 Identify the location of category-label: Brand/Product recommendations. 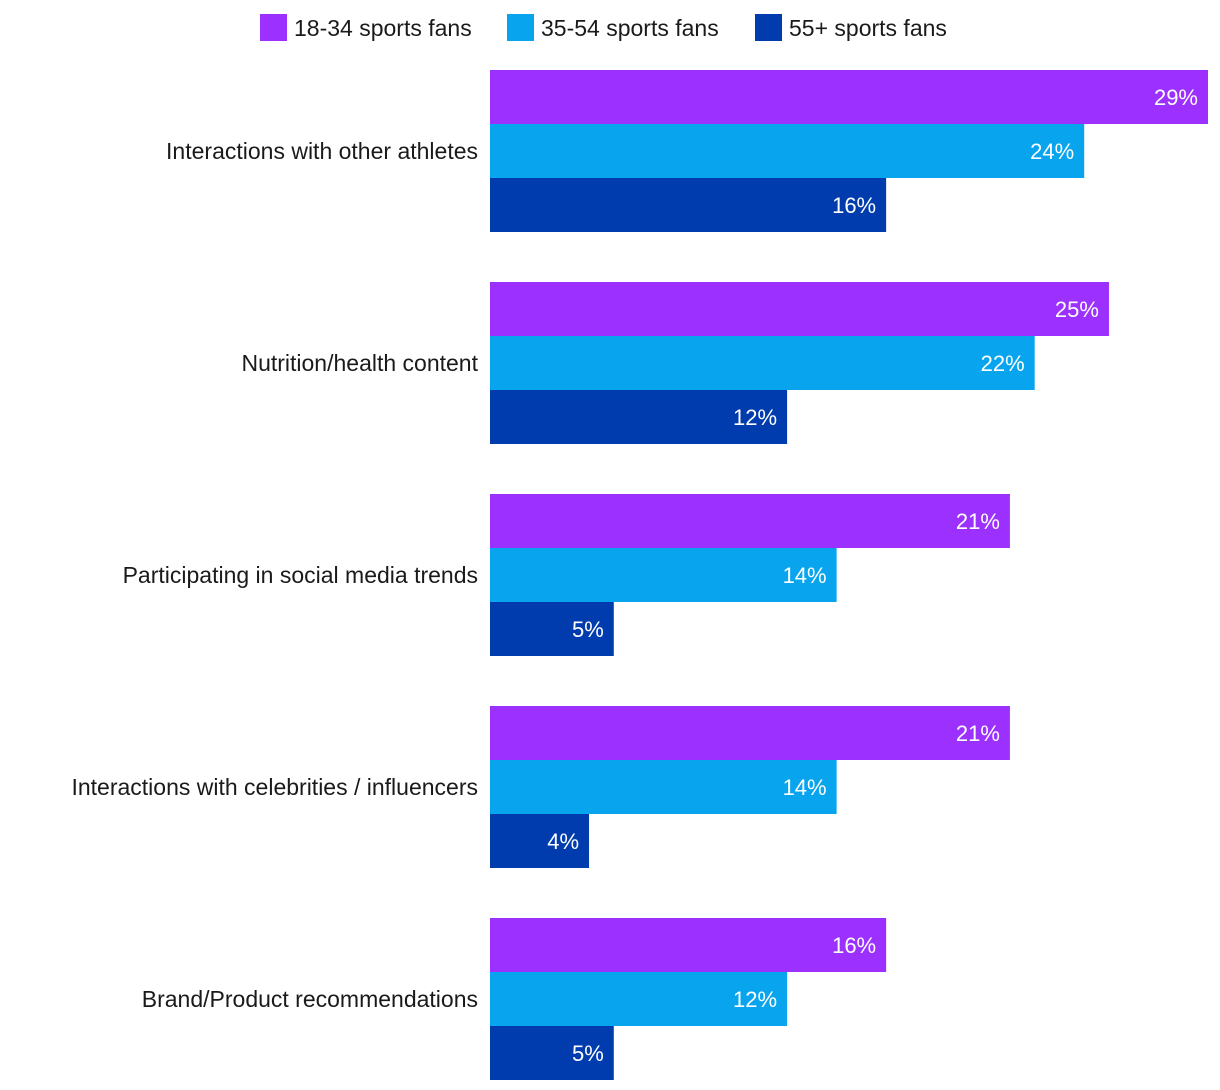
(310, 999).